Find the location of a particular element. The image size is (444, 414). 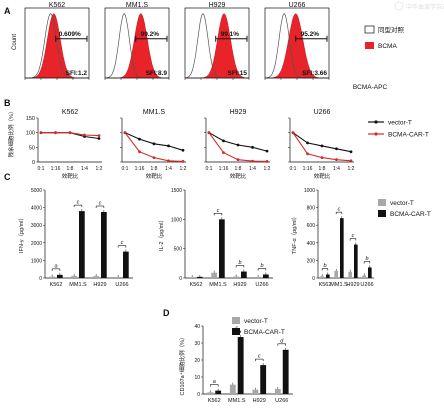

legend-label-vector-c: vector-T is located at coordinates (402, 203).